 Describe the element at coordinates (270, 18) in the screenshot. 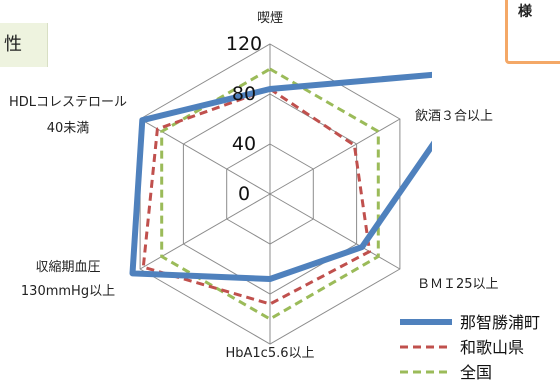

I see `axis-label: 喫煙` at that location.